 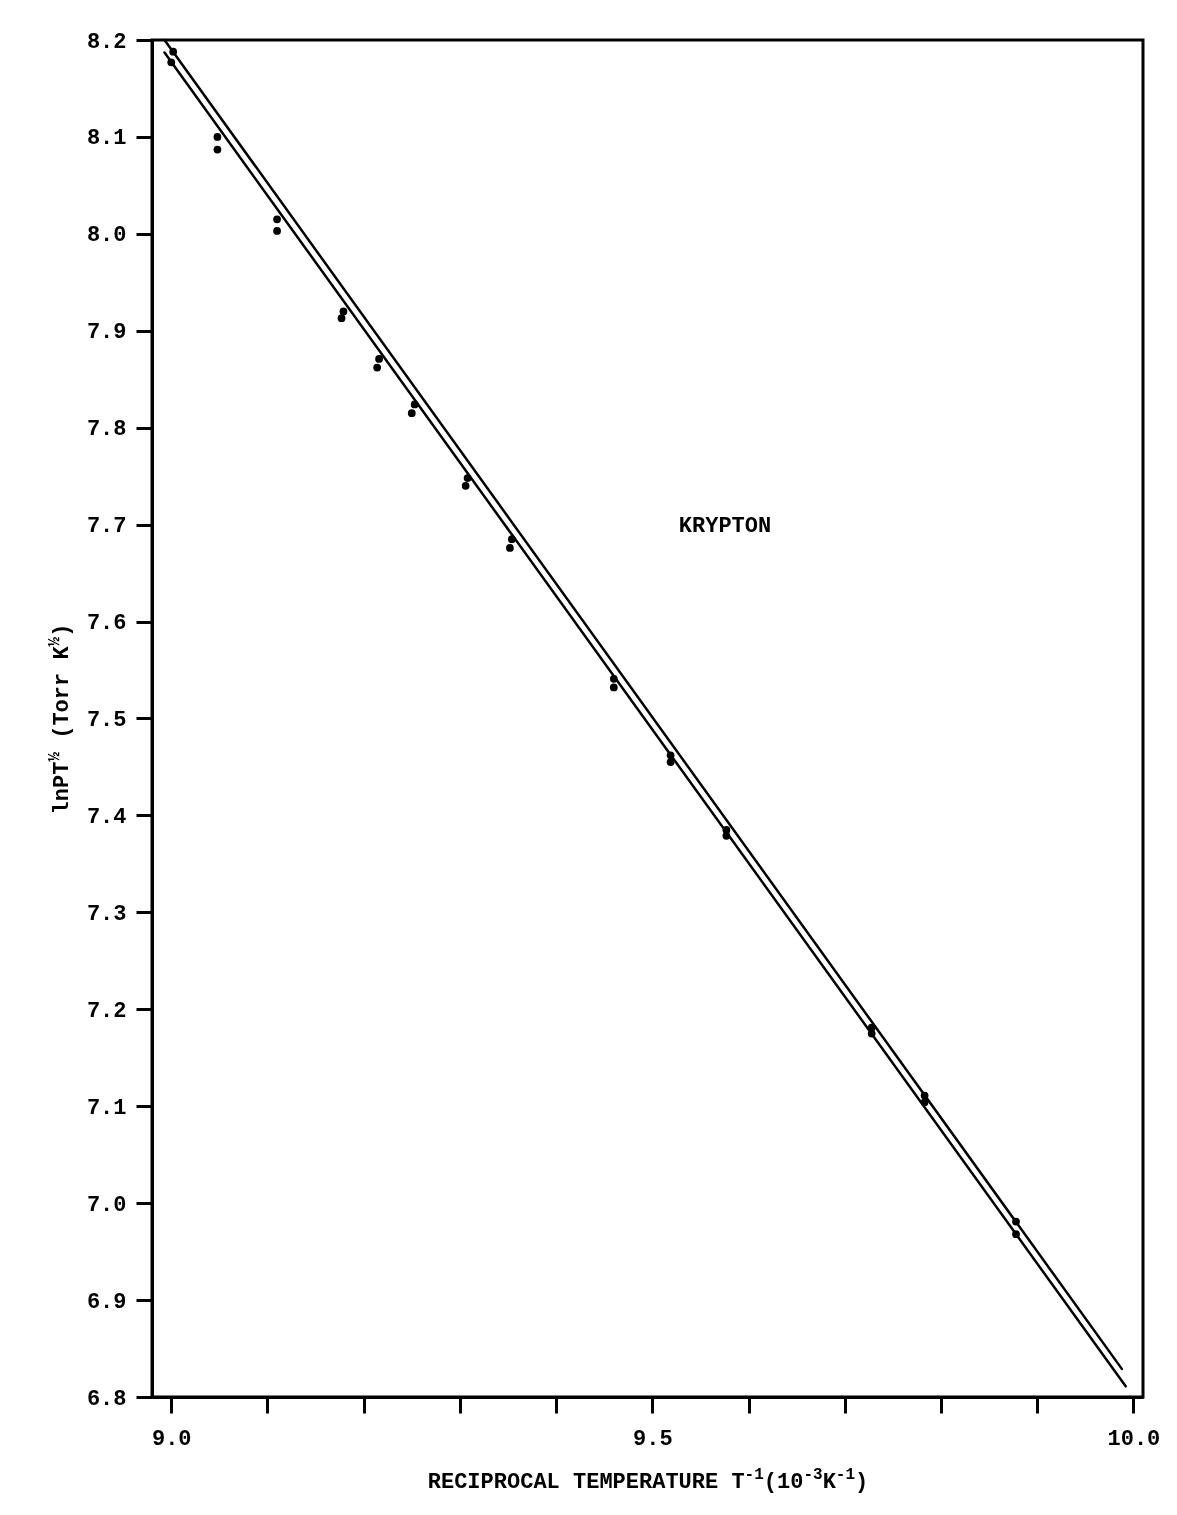 What do you see at coordinates (106, 1108) in the screenshot?
I see `y-tick-label: 7.1` at bounding box center [106, 1108].